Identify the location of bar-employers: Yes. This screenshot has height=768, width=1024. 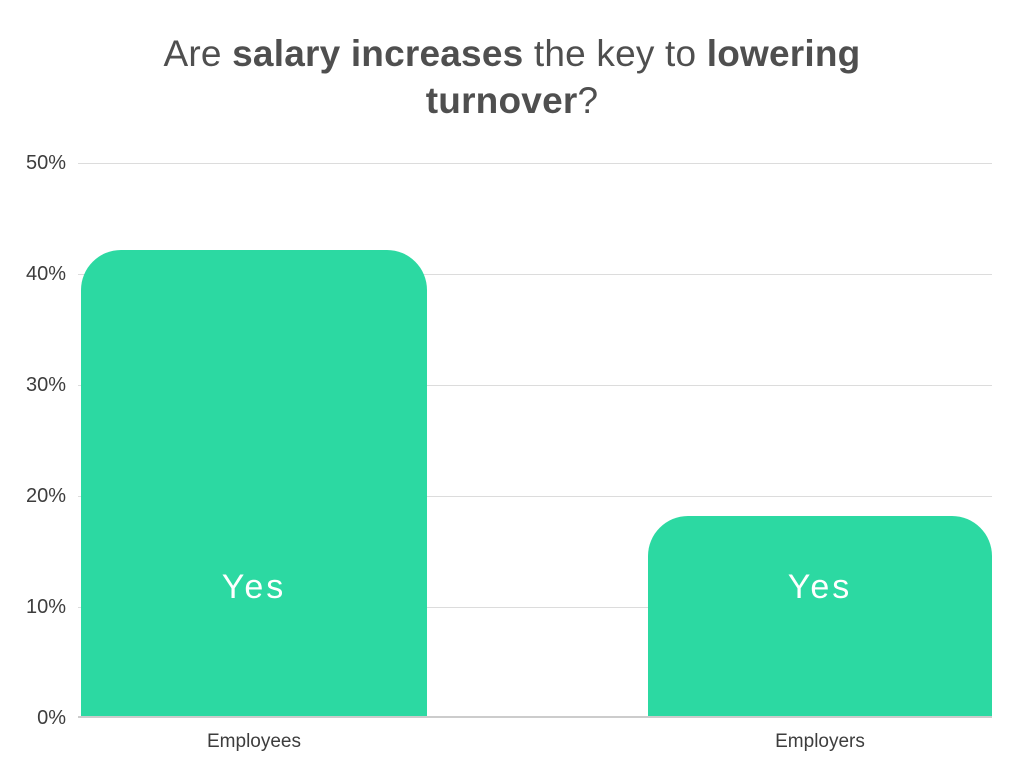
(820, 616).